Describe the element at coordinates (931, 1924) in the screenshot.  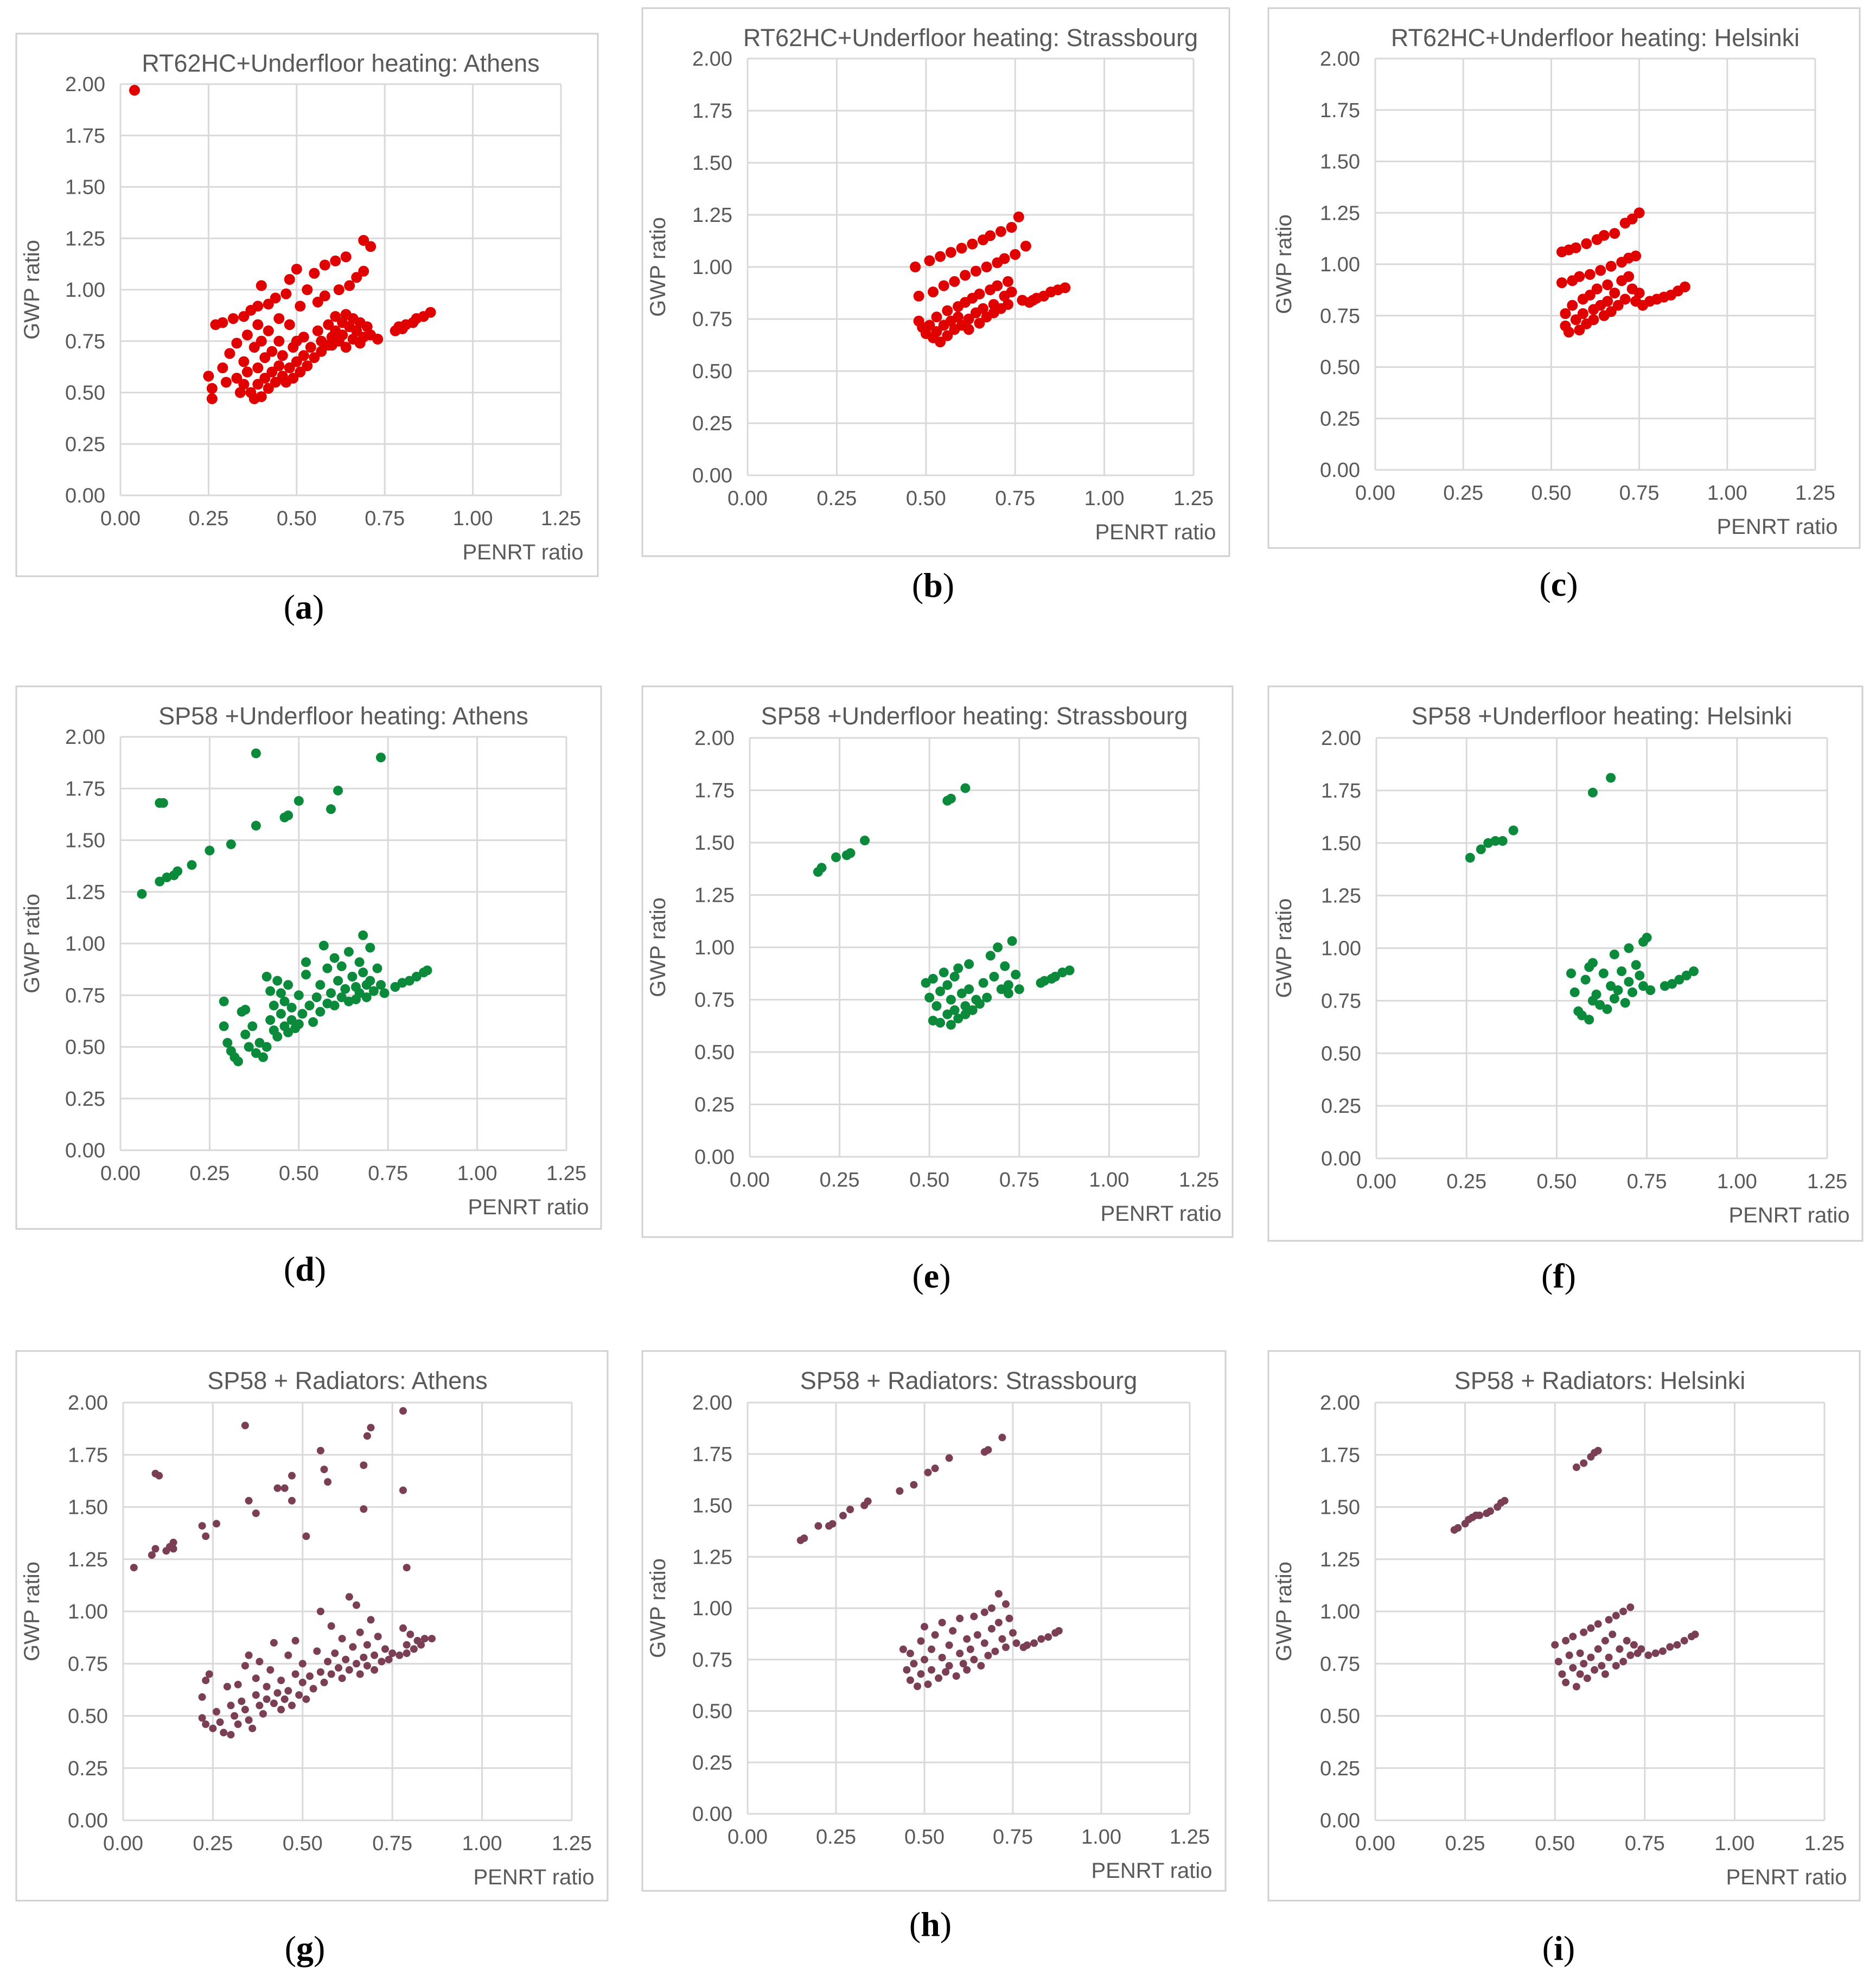
I see `panel-label: (h)` at that location.